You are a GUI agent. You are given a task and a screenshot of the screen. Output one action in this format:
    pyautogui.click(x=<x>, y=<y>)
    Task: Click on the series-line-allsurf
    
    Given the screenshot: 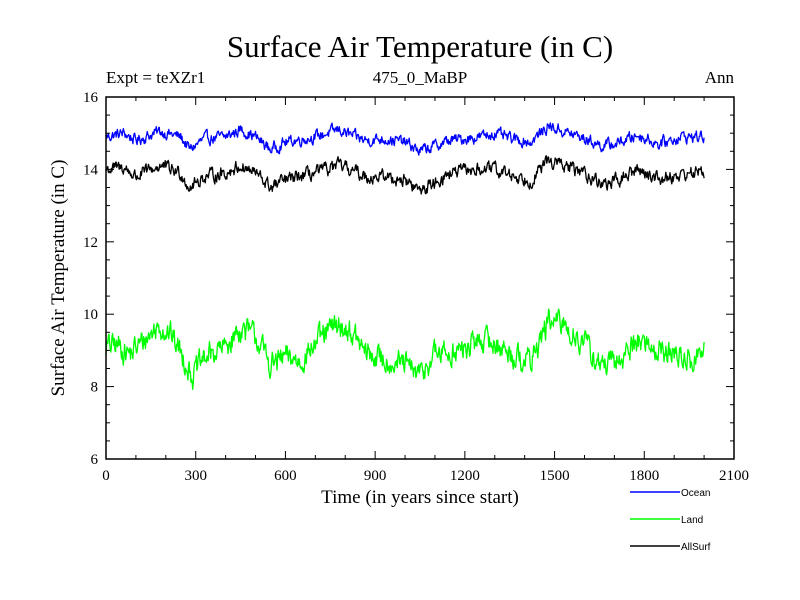 What is the action you would take?
    pyautogui.click(x=405, y=175)
    